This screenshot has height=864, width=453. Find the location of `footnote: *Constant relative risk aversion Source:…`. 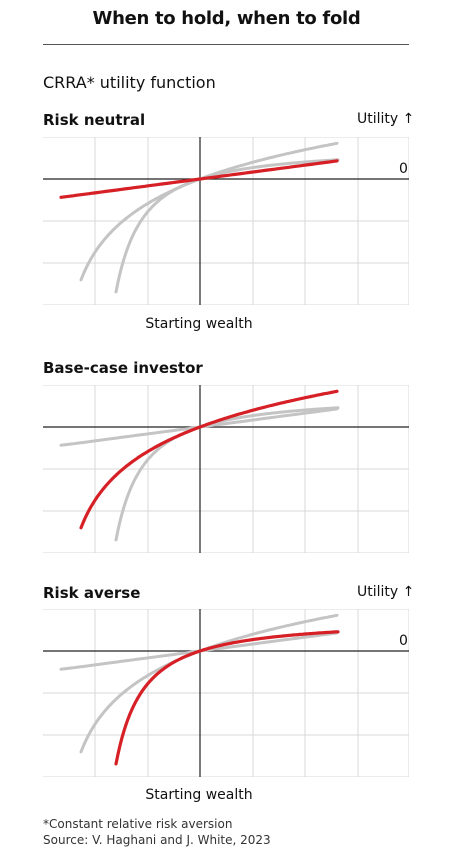

footnote: *Constant relative risk aversion Source:… is located at coordinates (157, 832).